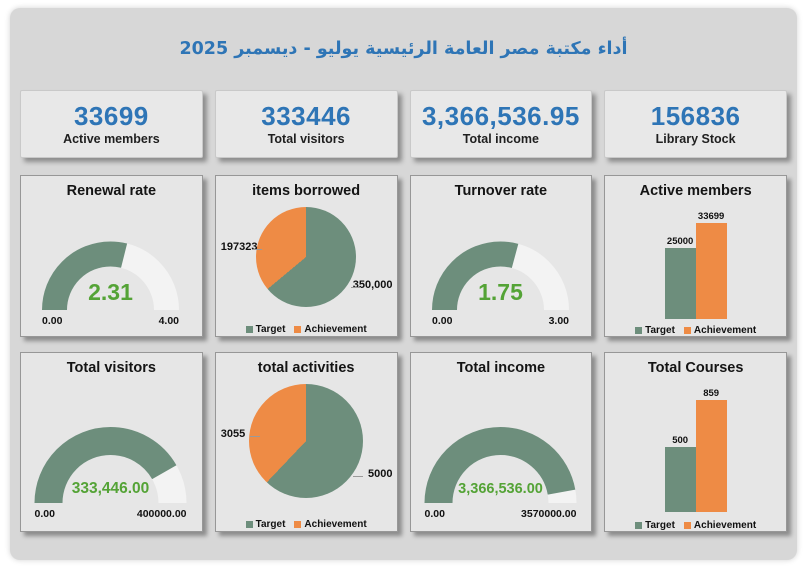 The width and height of the screenshot is (807, 576). I want to click on target-bar-value: 25000, so click(680, 241).